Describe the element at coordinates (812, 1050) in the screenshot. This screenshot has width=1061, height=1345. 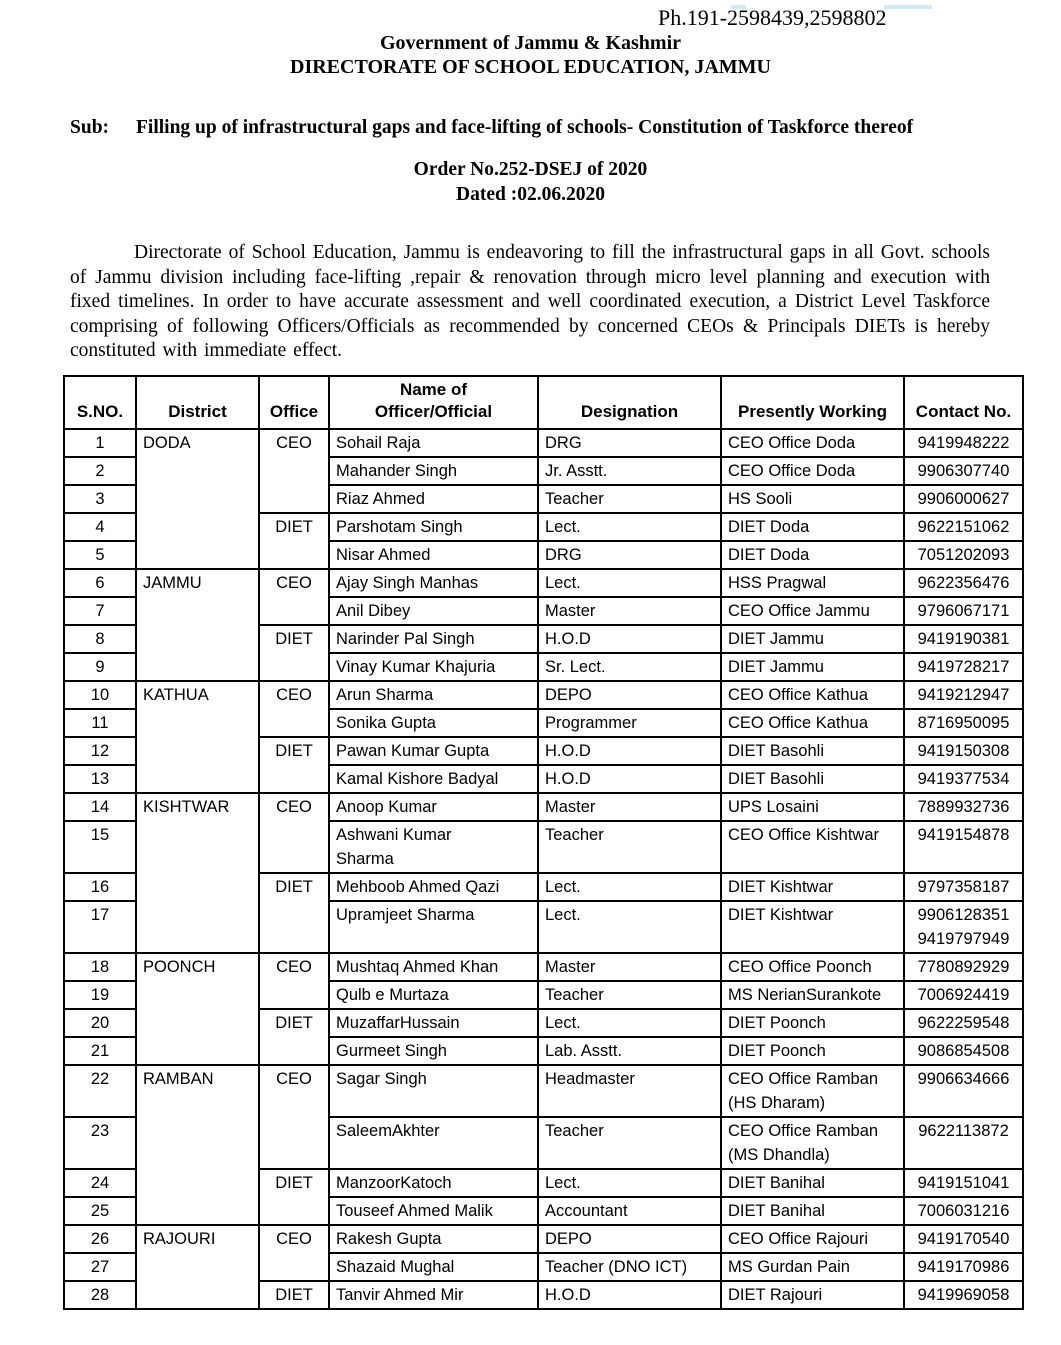
I see `presently-working-cell: DIET Poonch` at that location.